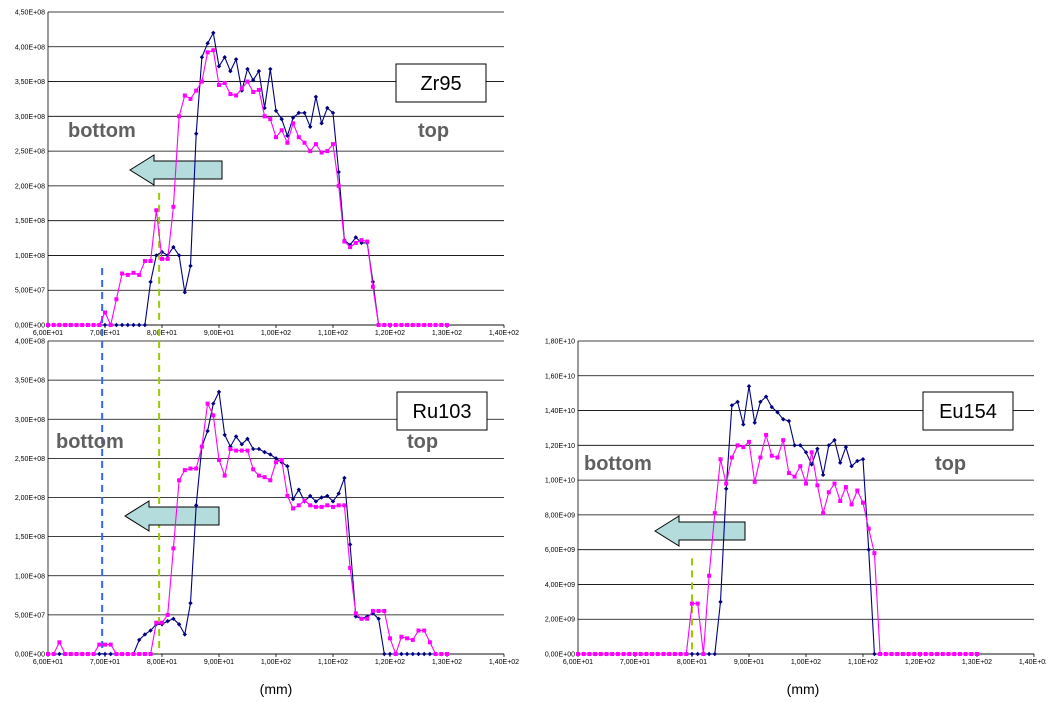 The height and width of the screenshot is (702, 1046). Describe the element at coordinates (131, 258) in the screenshot. I see `zr95-dashed-markers` at that location.